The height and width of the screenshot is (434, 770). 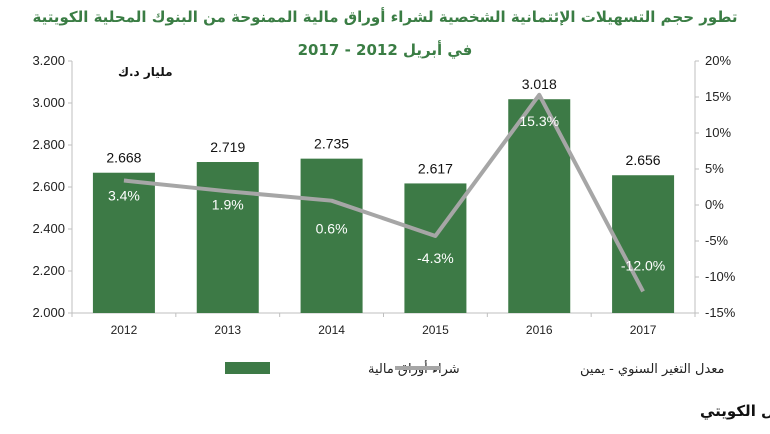 I want to click on x-tick-label: 2012, so click(x=124, y=330).